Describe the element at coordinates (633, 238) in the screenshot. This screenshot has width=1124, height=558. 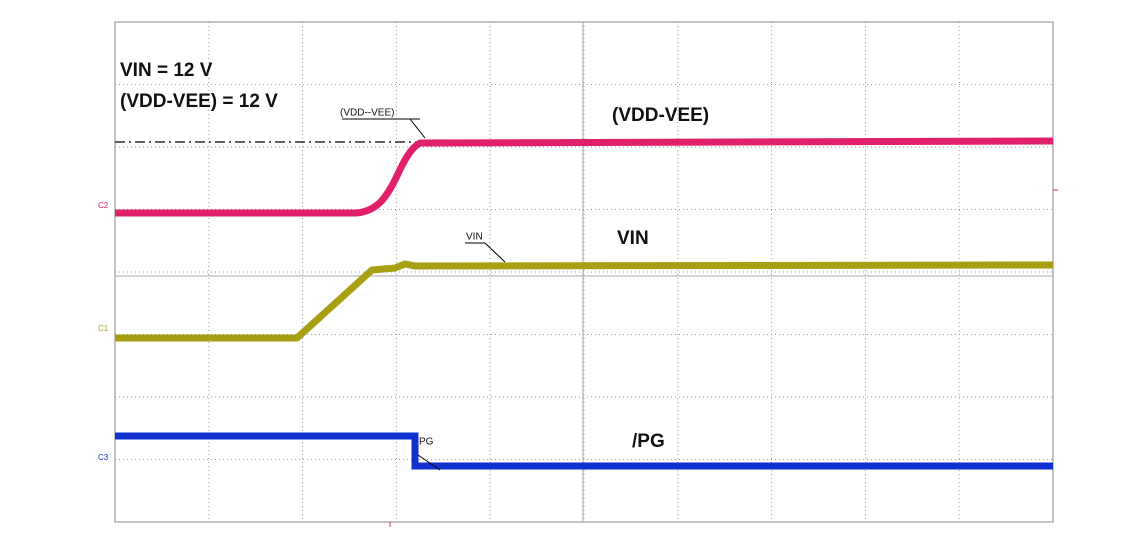
I see `trace-label: VIN` at that location.